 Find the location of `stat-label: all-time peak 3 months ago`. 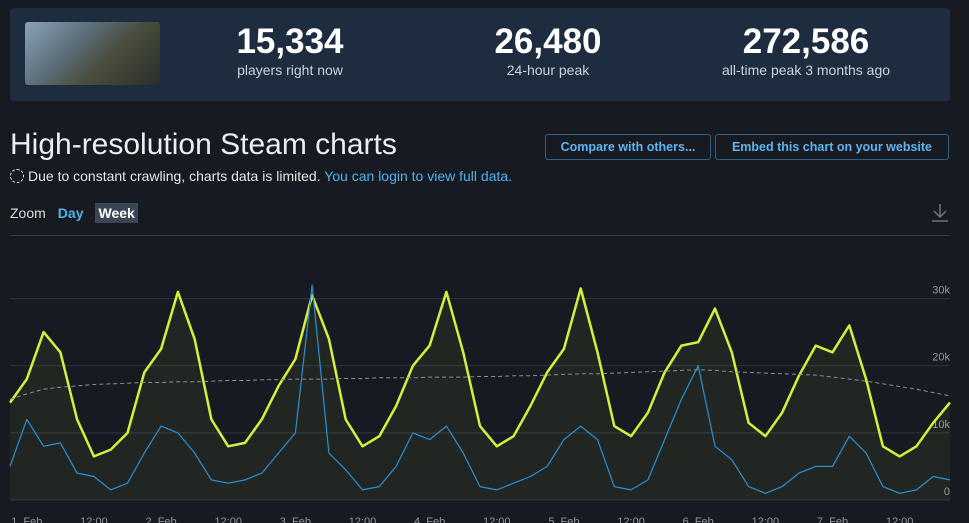

stat-label: all-time peak 3 months ago is located at coordinates (806, 70).